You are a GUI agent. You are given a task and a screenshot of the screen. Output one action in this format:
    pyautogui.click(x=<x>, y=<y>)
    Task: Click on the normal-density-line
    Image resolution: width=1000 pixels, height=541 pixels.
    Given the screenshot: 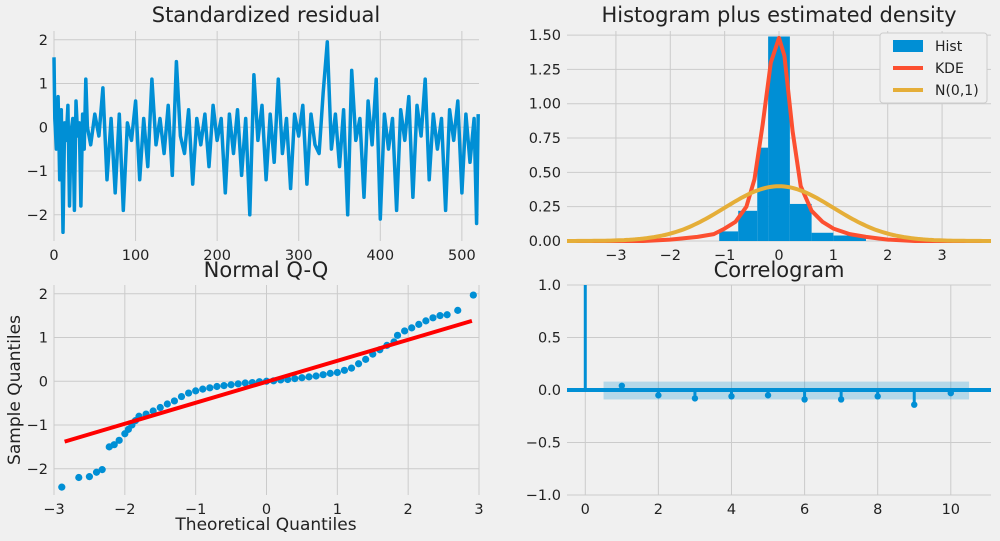 What is the action you would take?
    pyautogui.click(x=779, y=213)
    